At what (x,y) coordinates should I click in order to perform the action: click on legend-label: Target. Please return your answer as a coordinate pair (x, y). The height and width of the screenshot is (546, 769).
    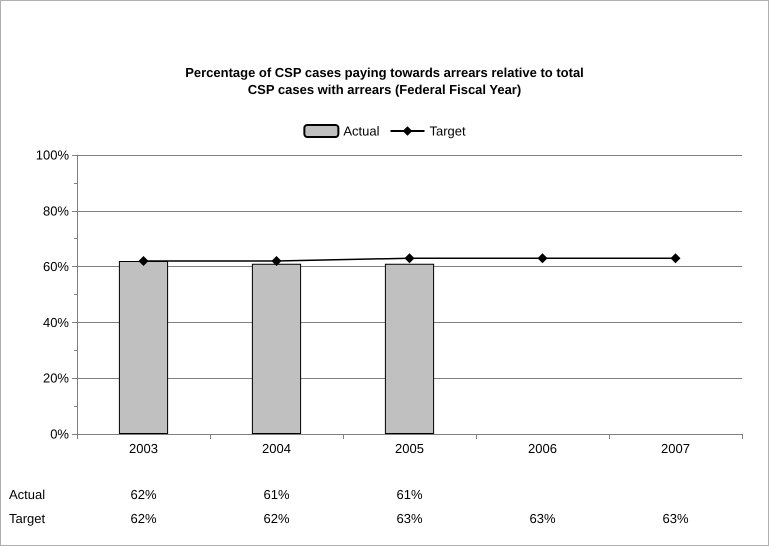
    Looking at the image, I should click on (448, 131).